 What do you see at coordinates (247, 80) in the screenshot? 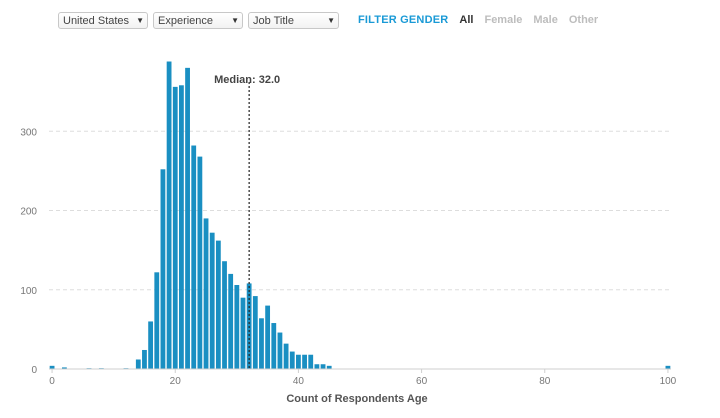
I see `median-label: Median: 32.0` at bounding box center [247, 80].